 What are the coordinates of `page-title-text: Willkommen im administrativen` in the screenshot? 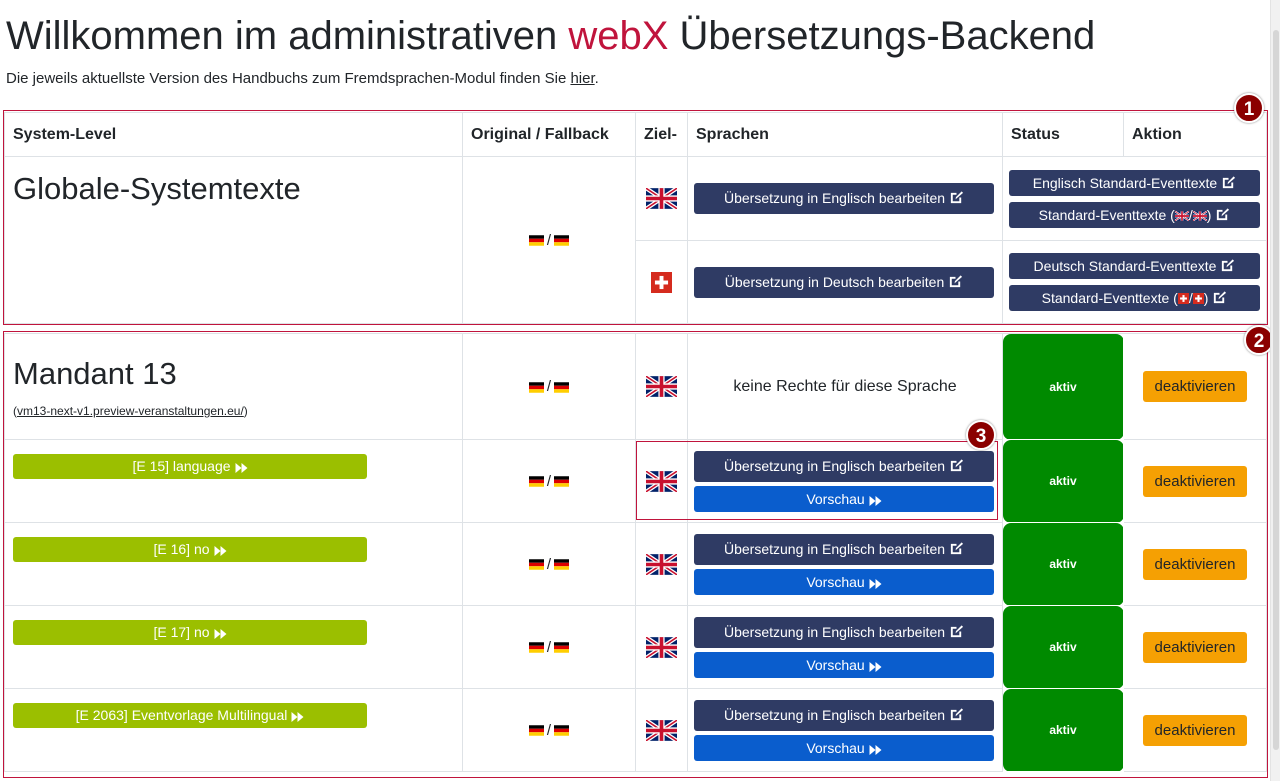 It's located at (287, 36).